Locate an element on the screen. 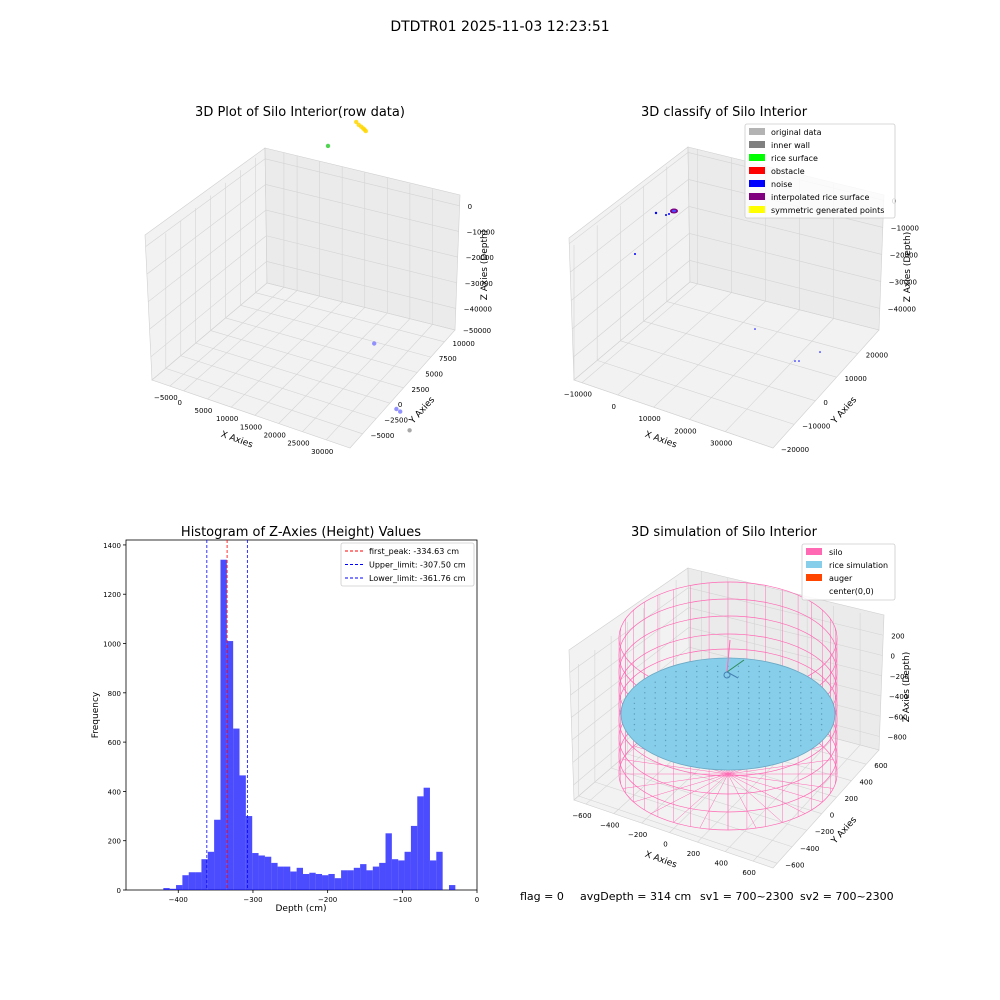 The image size is (1000, 1000). legend-label: rice simulation is located at coordinates (858, 565).